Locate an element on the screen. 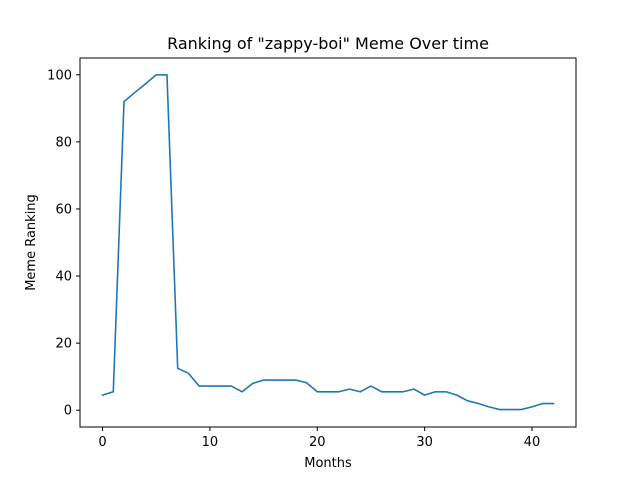  y-tick-label: 0 is located at coordinates (68, 411).